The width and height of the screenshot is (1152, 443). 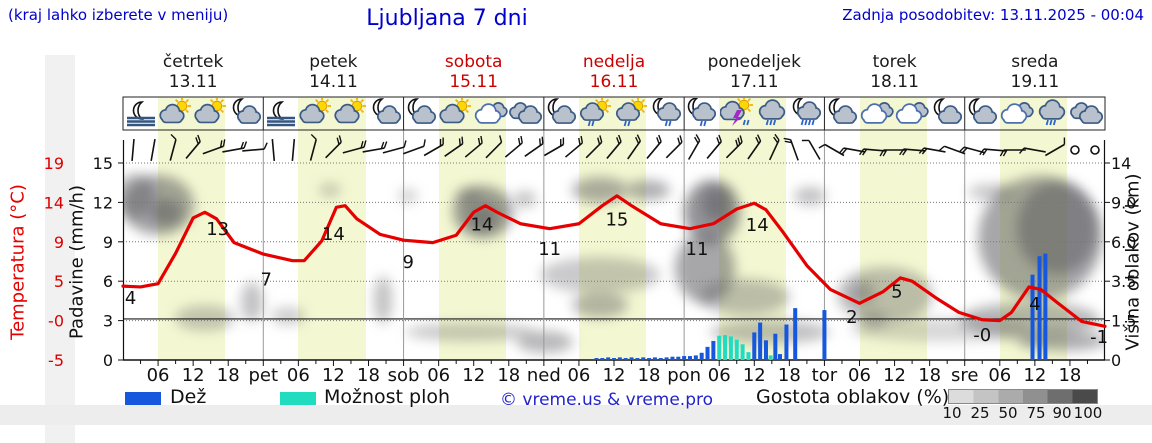 What do you see at coordinates (1008, 413) in the screenshot?
I see `cloud-density-tick-label: 50` at bounding box center [1008, 413].